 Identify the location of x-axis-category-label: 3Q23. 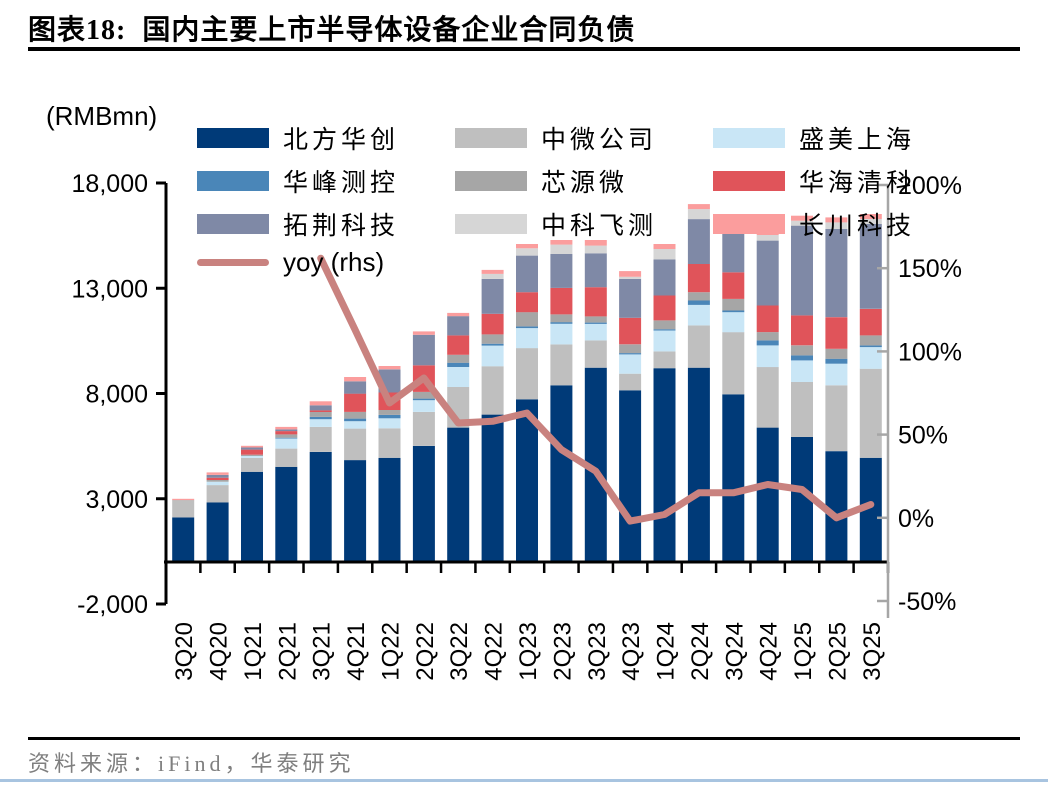
(597, 651).